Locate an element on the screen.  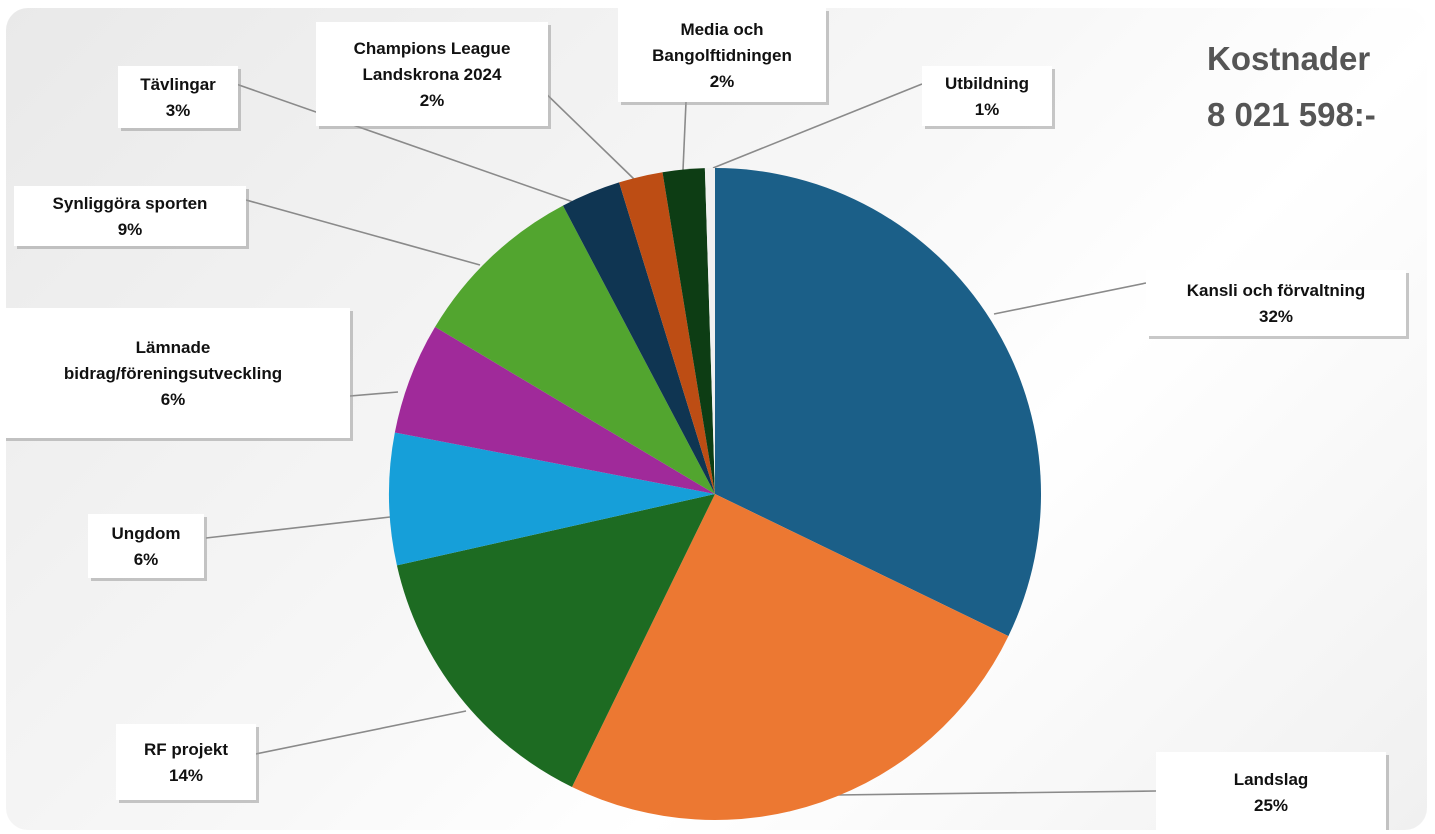
data-label-category: Utbildning is located at coordinates (987, 83).